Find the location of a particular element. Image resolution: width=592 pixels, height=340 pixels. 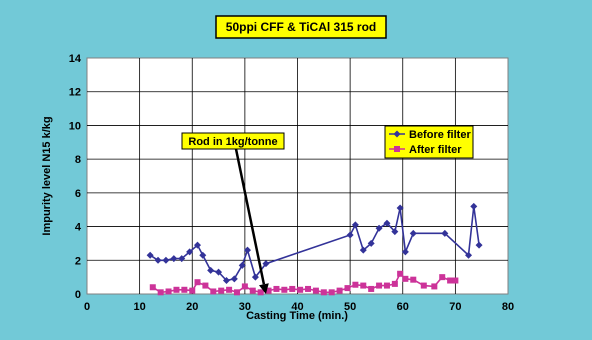

legend-marker-after-filter is located at coordinates (397, 149).